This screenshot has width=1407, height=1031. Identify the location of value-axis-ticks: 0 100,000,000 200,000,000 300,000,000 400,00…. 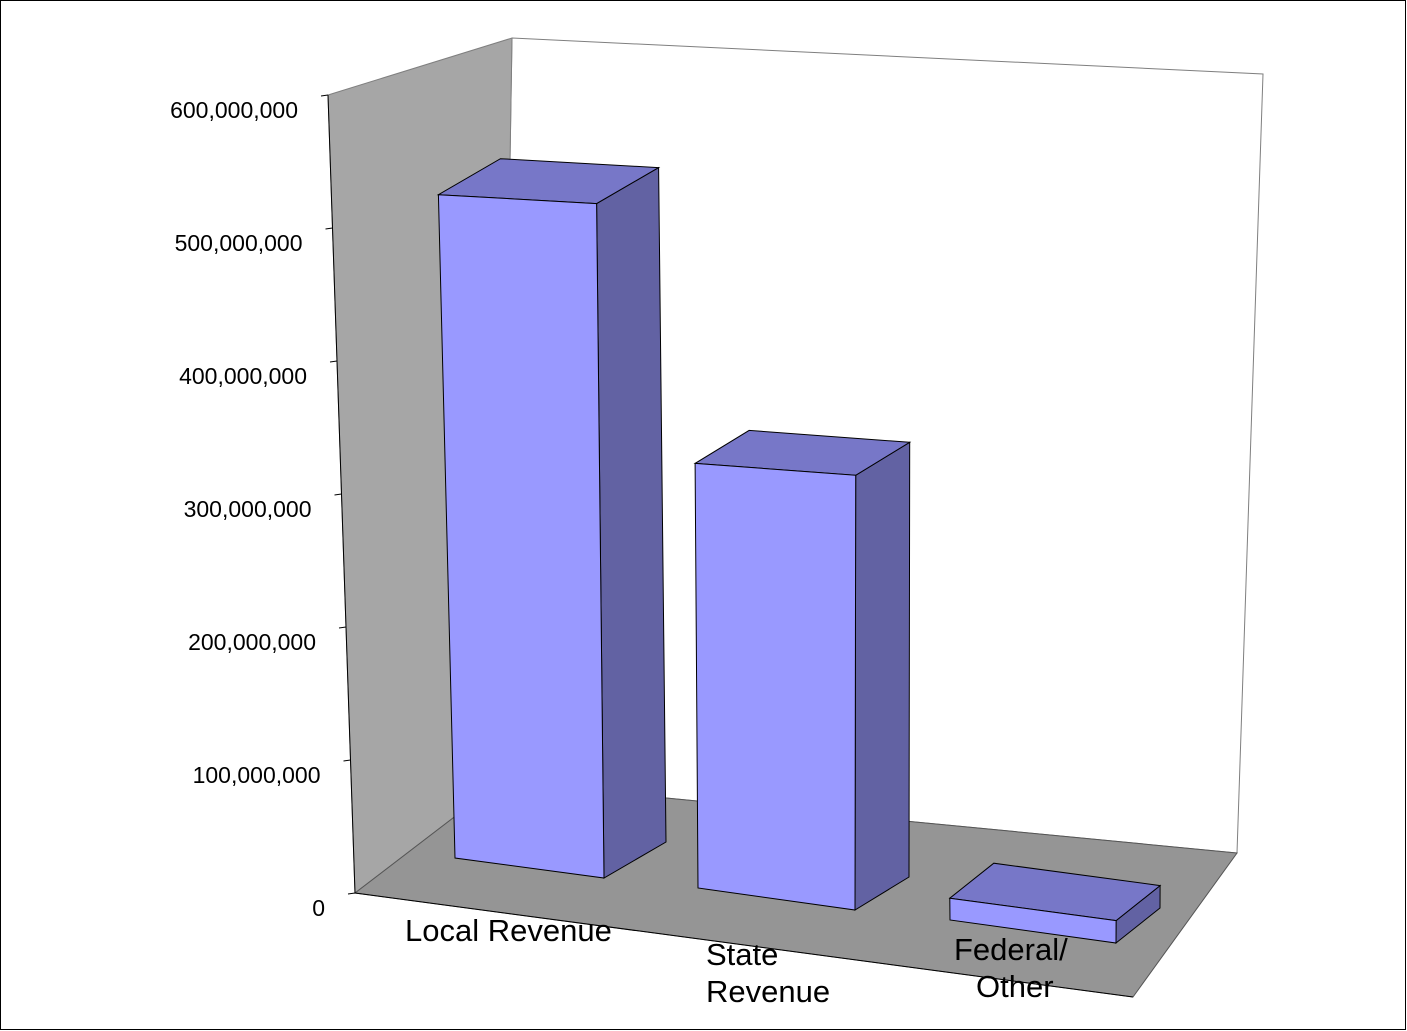
(263, 507).